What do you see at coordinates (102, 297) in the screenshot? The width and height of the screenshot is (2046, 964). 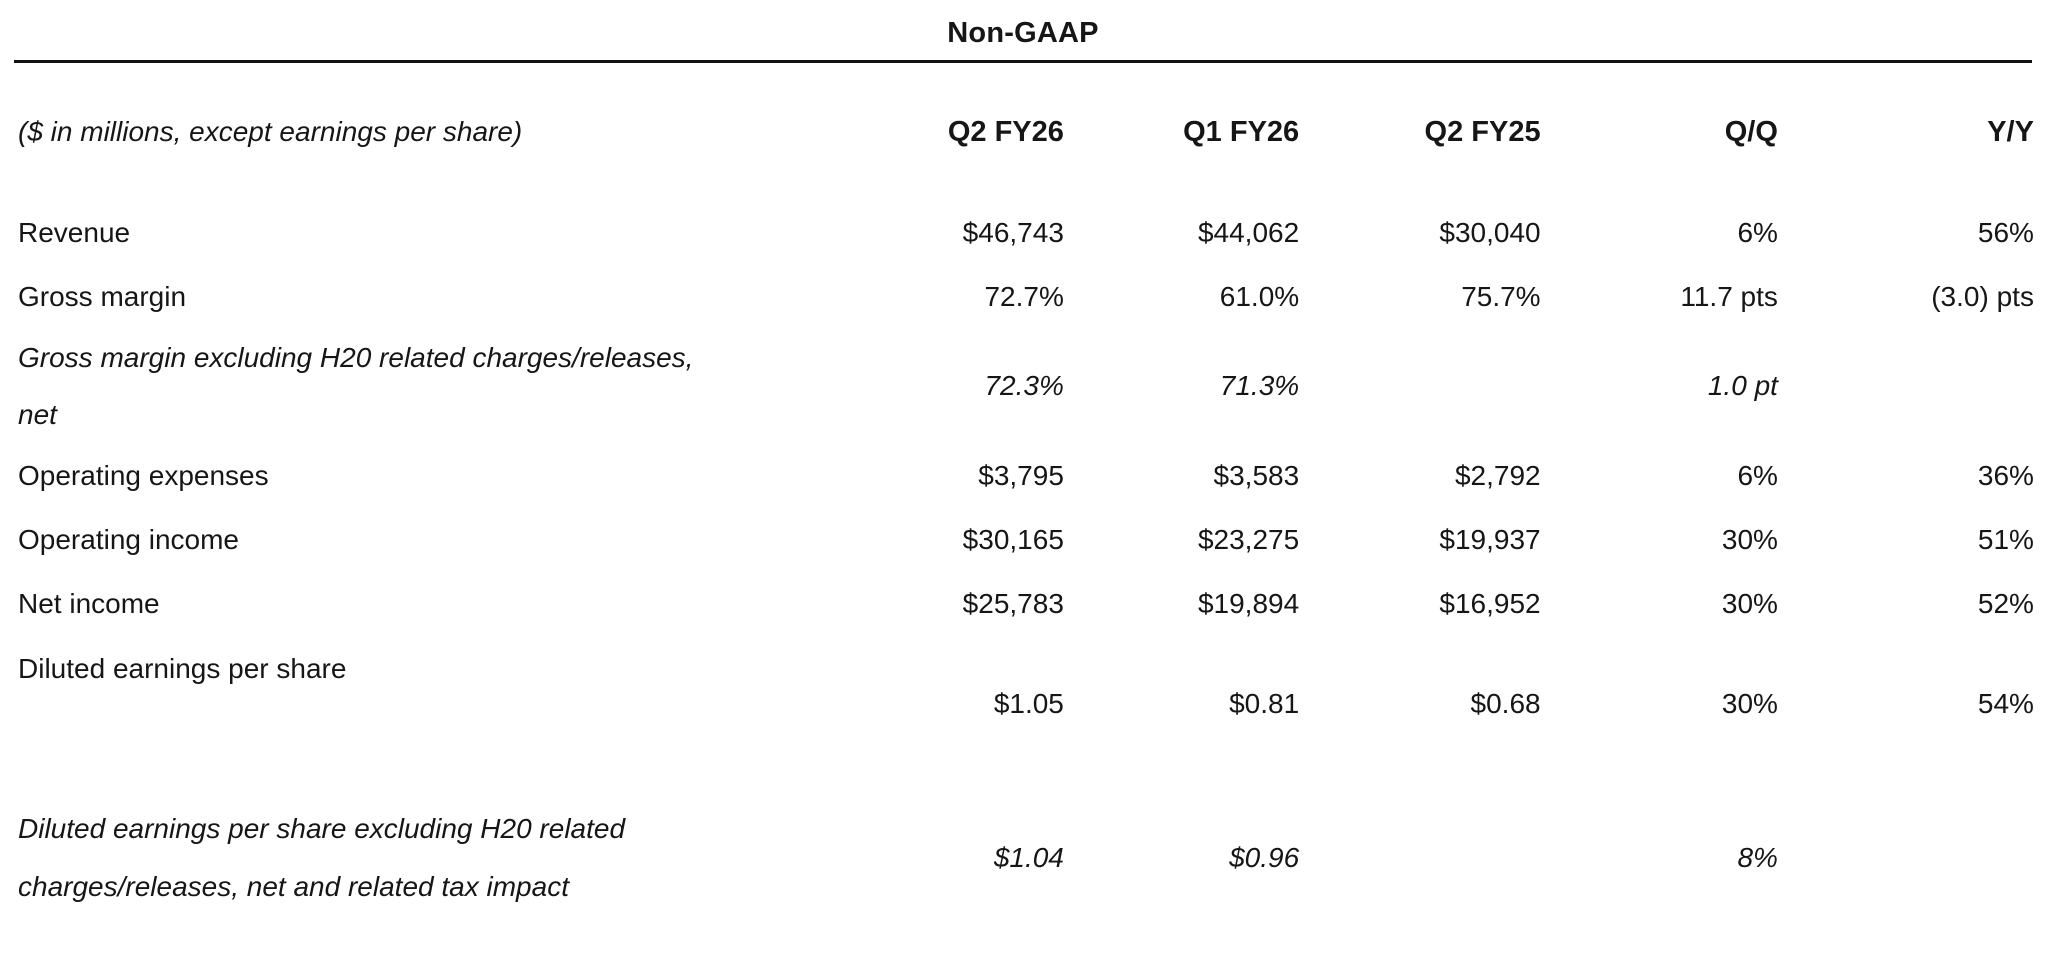 I see `row-label: Gross margin` at bounding box center [102, 297].